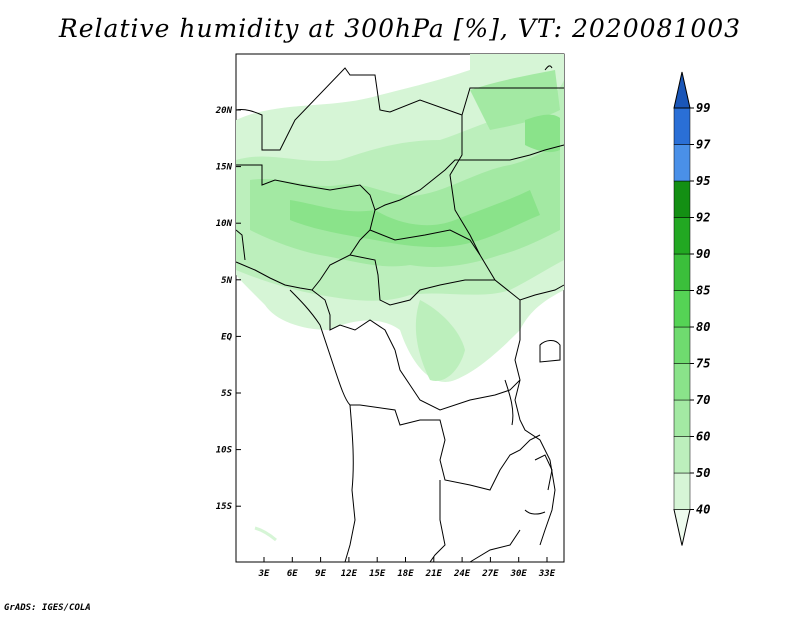 The height and width of the screenshot is (618, 800). Describe the element at coordinates (703, 437) in the screenshot. I see `colorbar-label: 60` at that location.